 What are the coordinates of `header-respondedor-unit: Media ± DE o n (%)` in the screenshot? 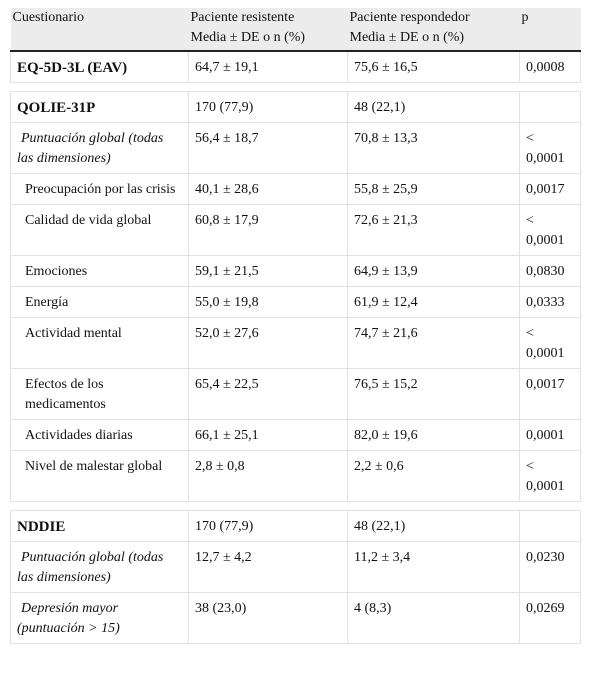 It's located at (407, 37).